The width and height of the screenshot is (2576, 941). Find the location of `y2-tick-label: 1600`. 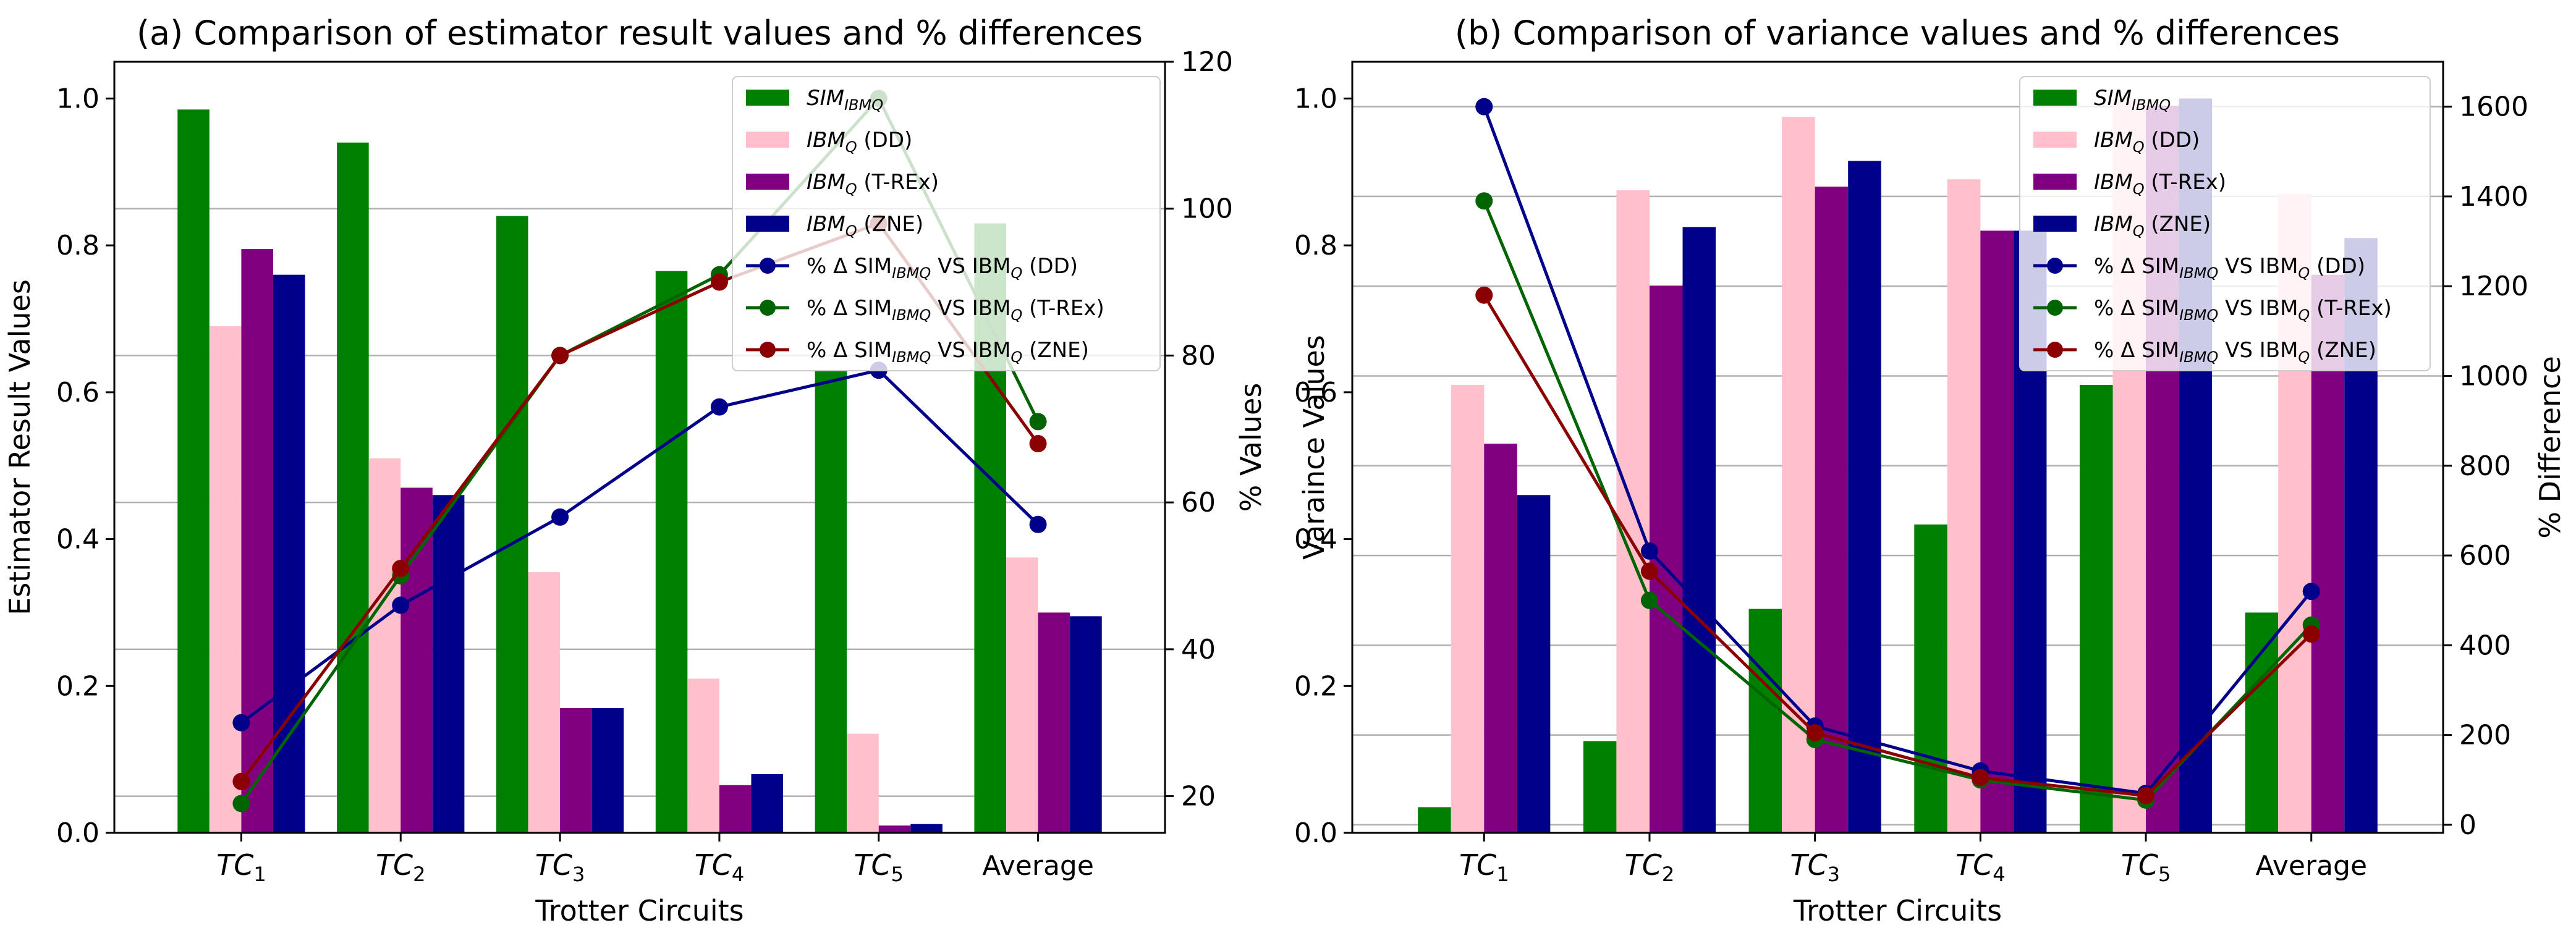

y2-tick-label: 1600 is located at coordinates (2493, 107).